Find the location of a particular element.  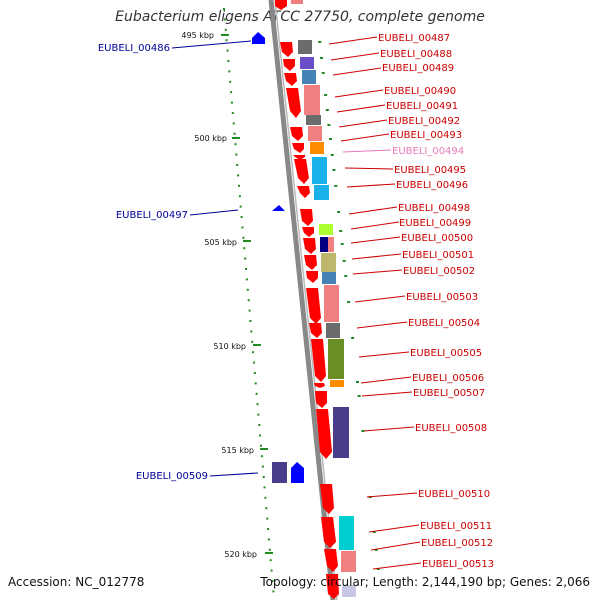

gene-label-reverse: EUBELI_00497 is located at coordinates (152, 215).